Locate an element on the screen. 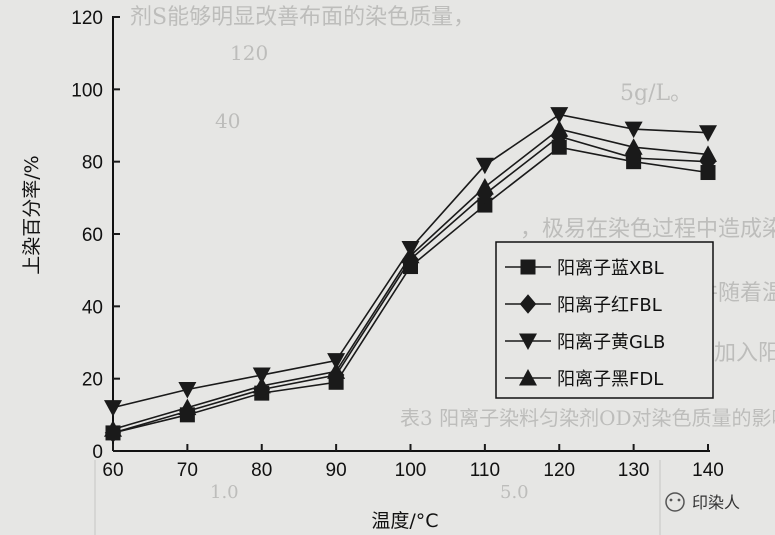  y-tick-label: 0 is located at coordinates (97, 452).